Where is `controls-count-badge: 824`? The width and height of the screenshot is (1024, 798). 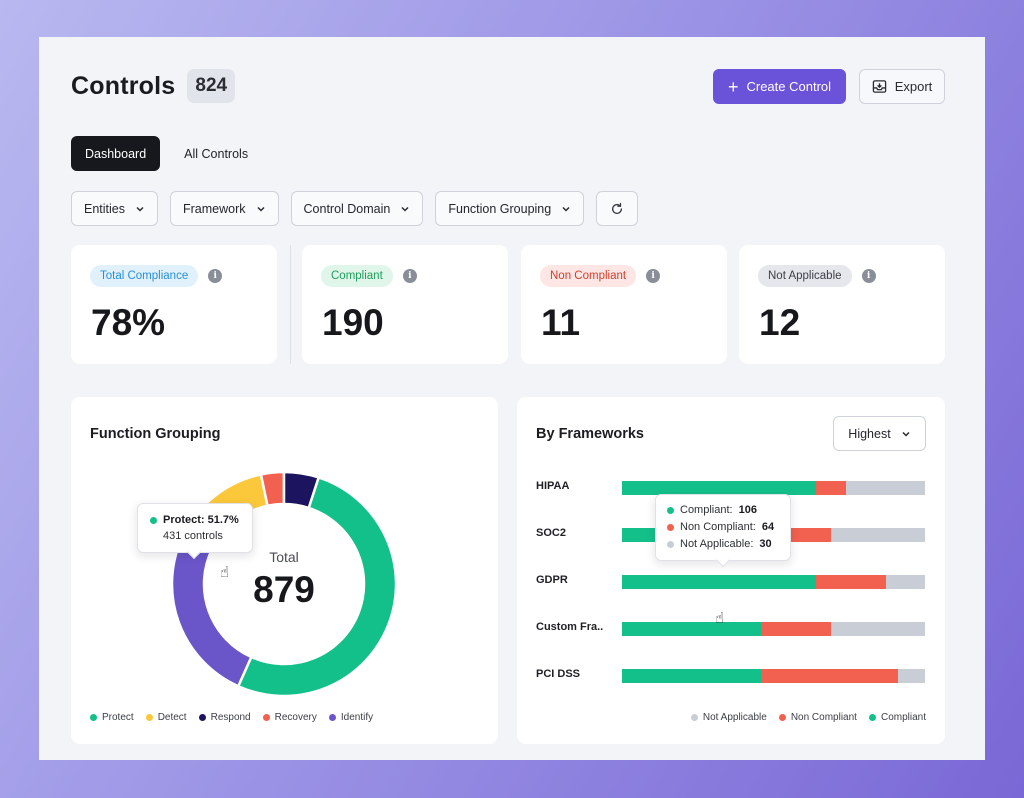 controls-count-badge: 824 is located at coordinates (211, 86).